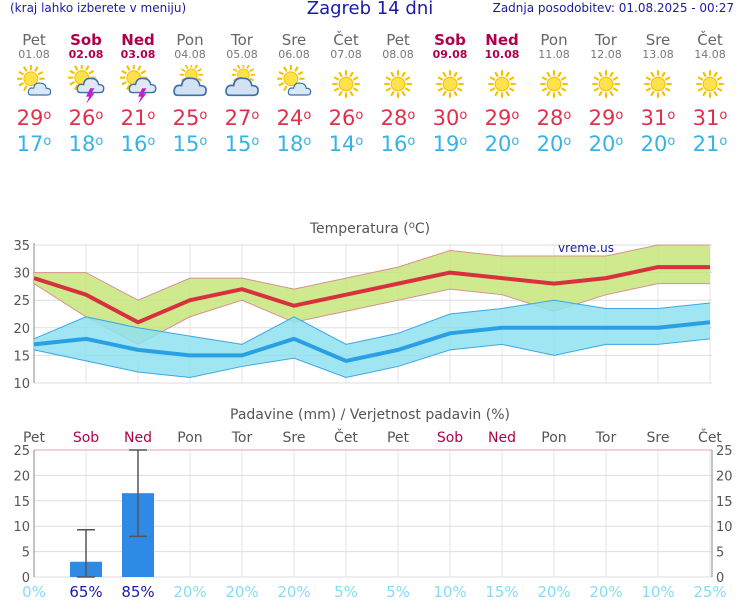  I want to click on x-tick-label: Sob, so click(450, 438).